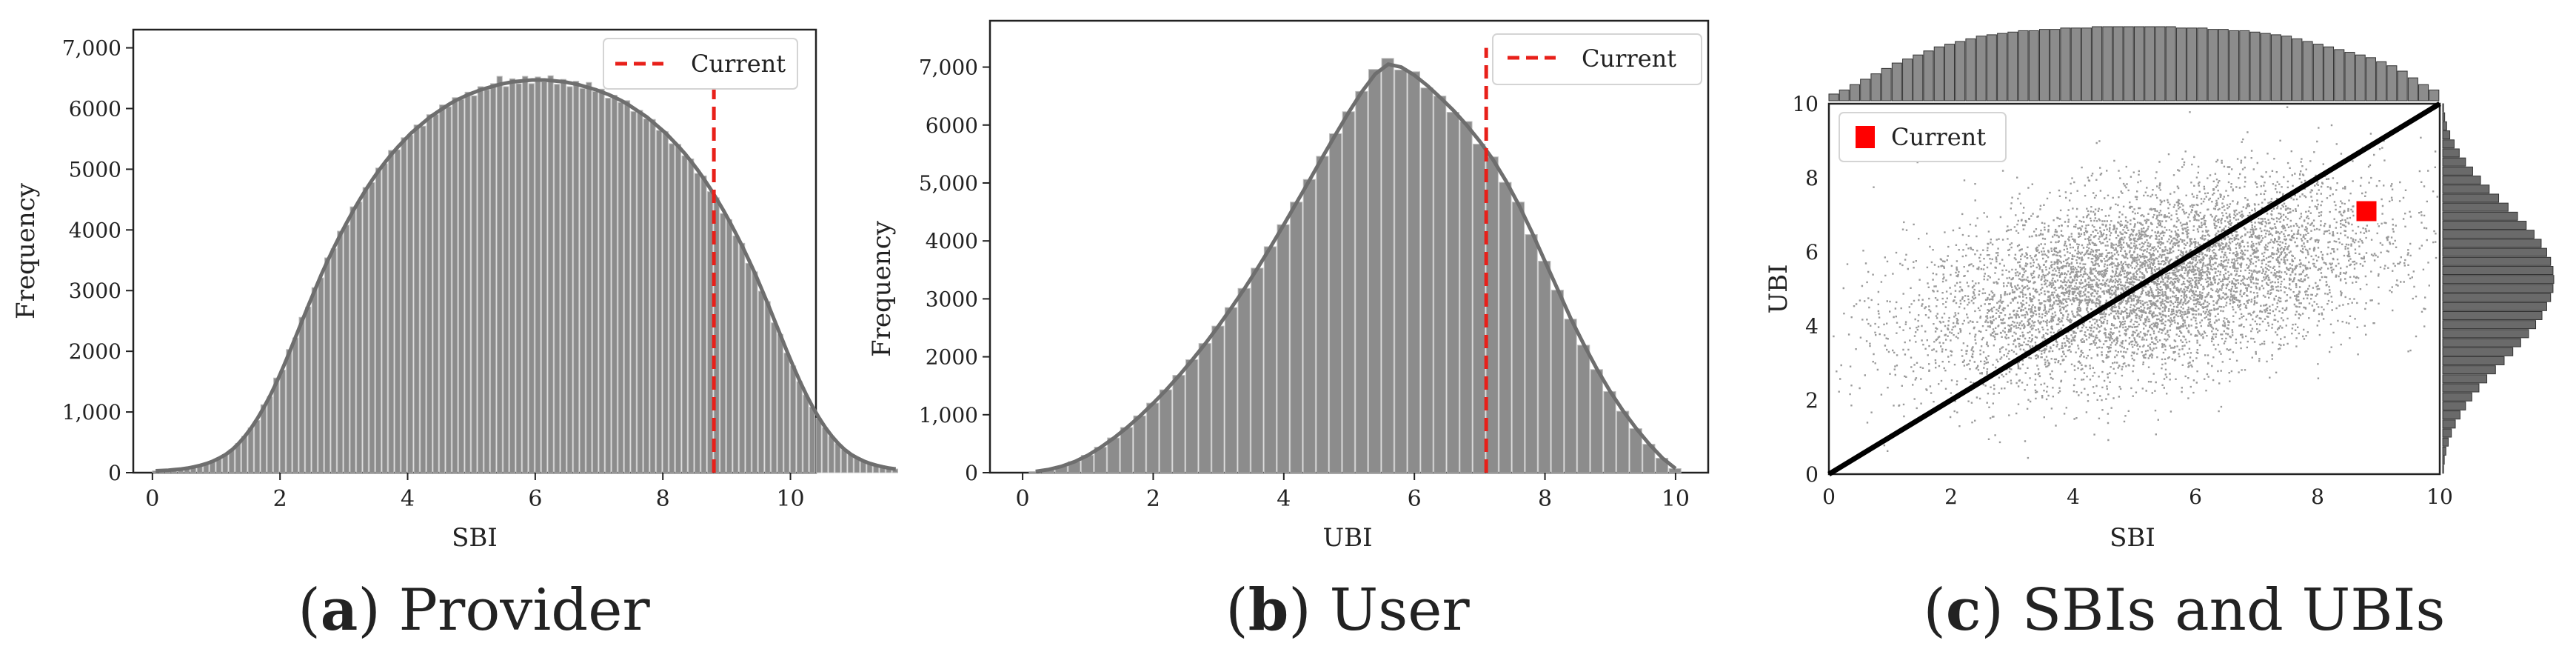  I want to click on panel-b-legend-label: Current, so click(1629, 58).